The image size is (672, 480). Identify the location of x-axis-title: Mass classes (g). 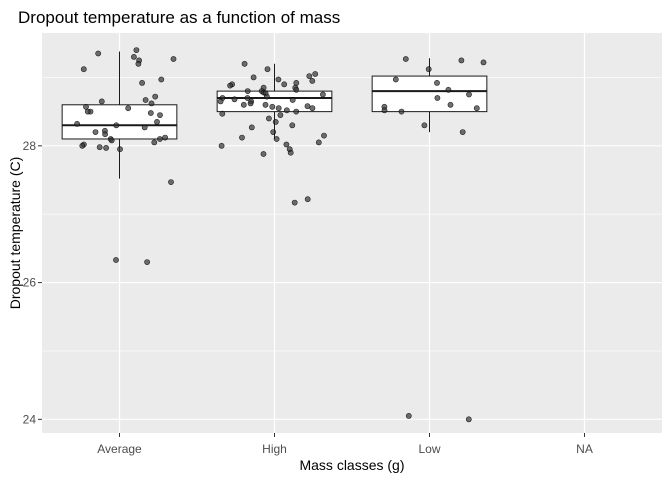
(351, 465).